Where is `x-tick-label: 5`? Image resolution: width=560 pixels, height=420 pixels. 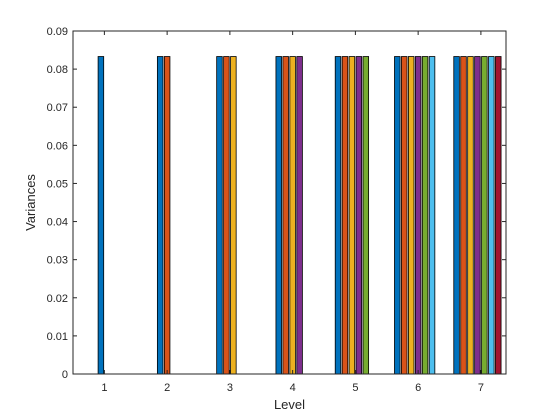 x-tick-label: 5 is located at coordinates (355, 388).